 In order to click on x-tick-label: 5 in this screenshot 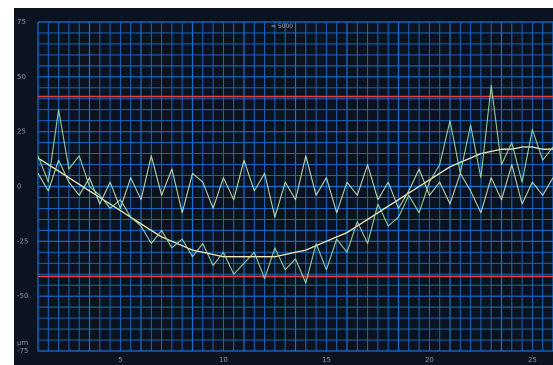, I will do `click(120, 360)`.